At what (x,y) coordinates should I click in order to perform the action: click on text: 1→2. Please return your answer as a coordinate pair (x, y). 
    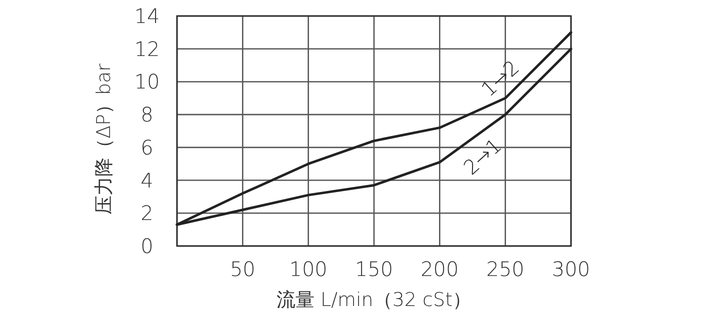
    Looking at the image, I should click on (500, 78).